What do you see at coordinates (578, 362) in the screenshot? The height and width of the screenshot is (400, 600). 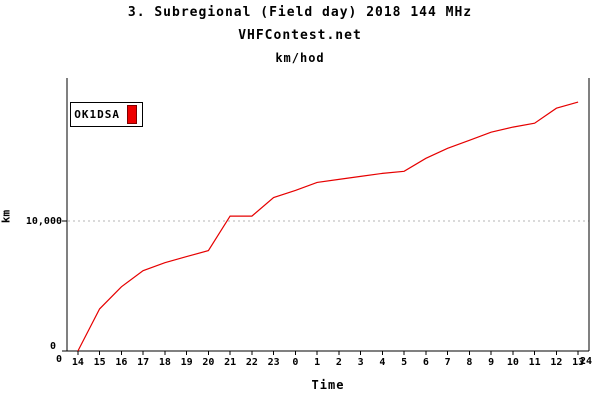 I see `x-tick-label: 13` at bounding box center [578, 362].